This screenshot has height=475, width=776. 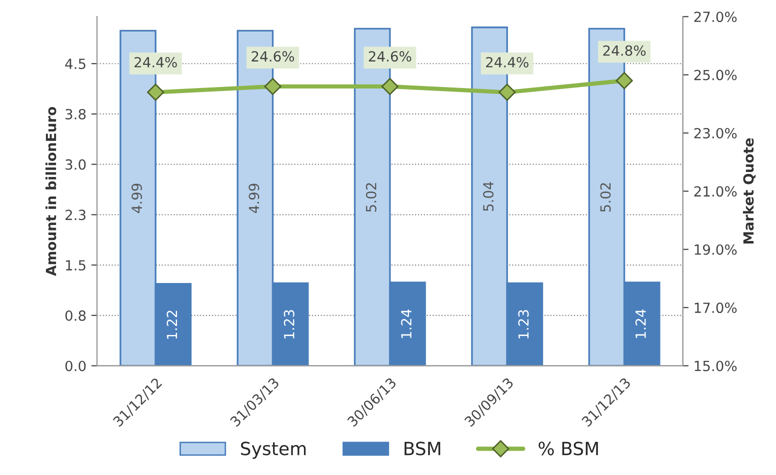 What do you see at coordinates (715, 133) in the screenshot?
I see `y2-tick-label: 23.0%` at bounding box center [715, 133].